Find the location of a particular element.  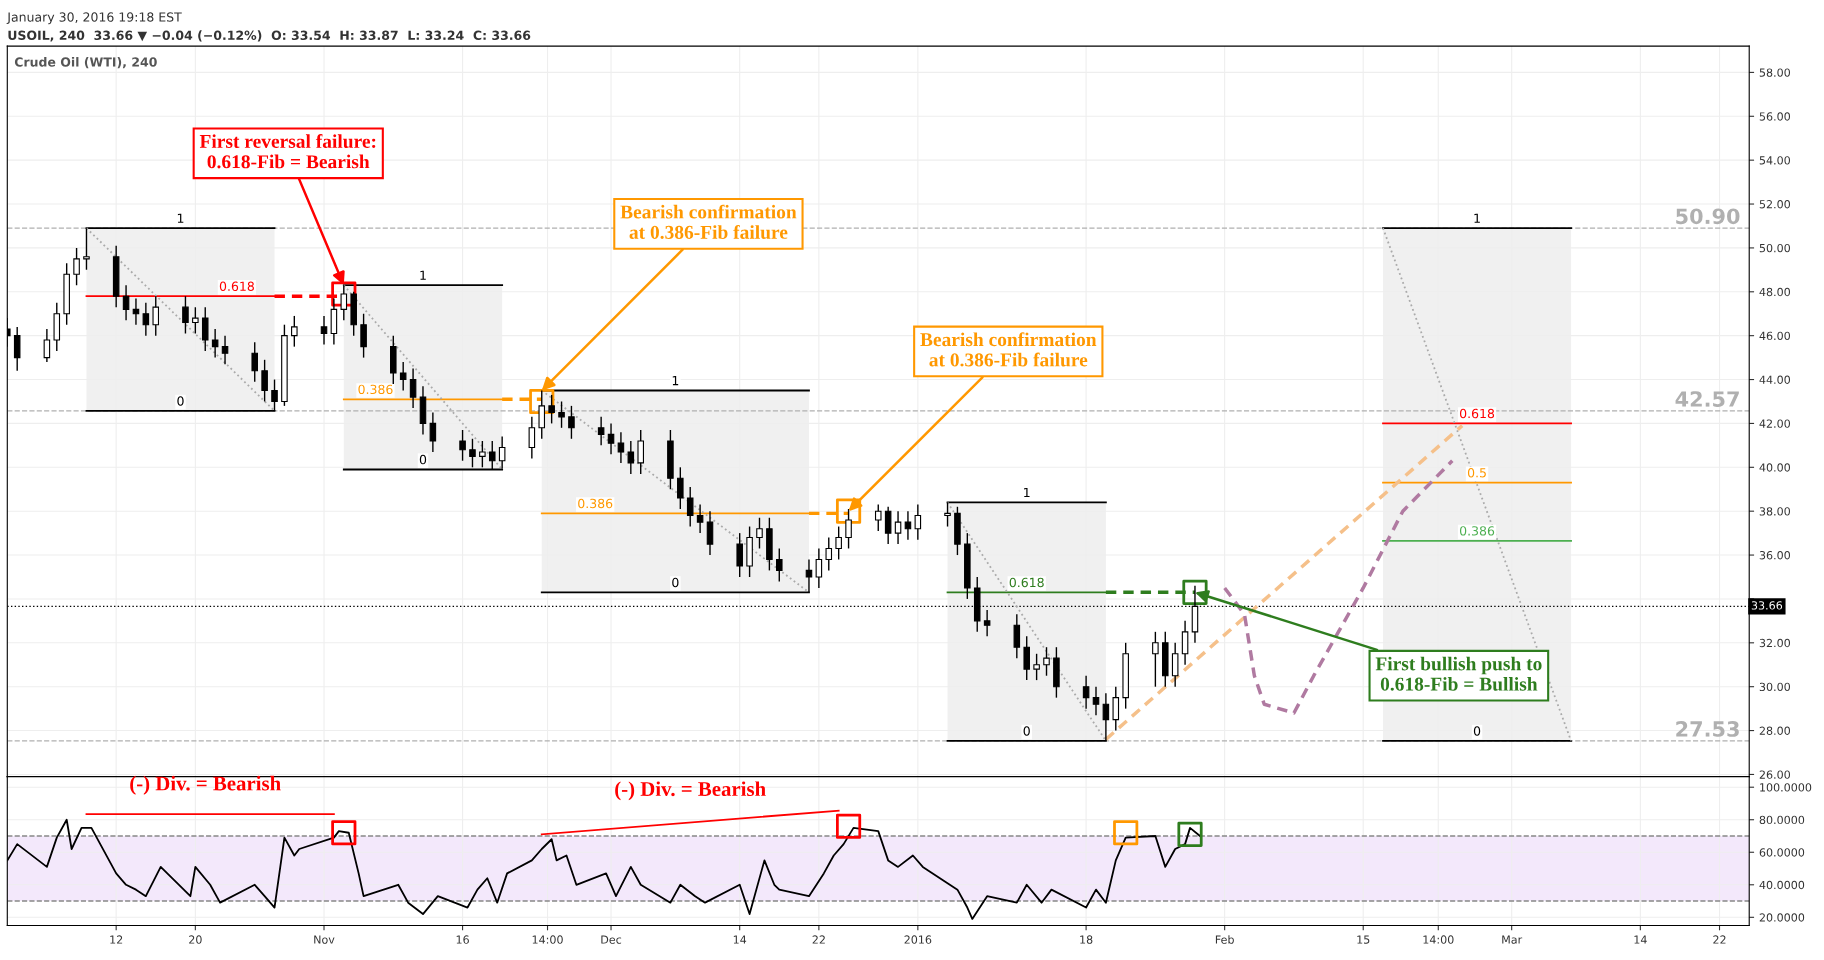

x-tick-label: 2016 is located at coordinates (918, 939).